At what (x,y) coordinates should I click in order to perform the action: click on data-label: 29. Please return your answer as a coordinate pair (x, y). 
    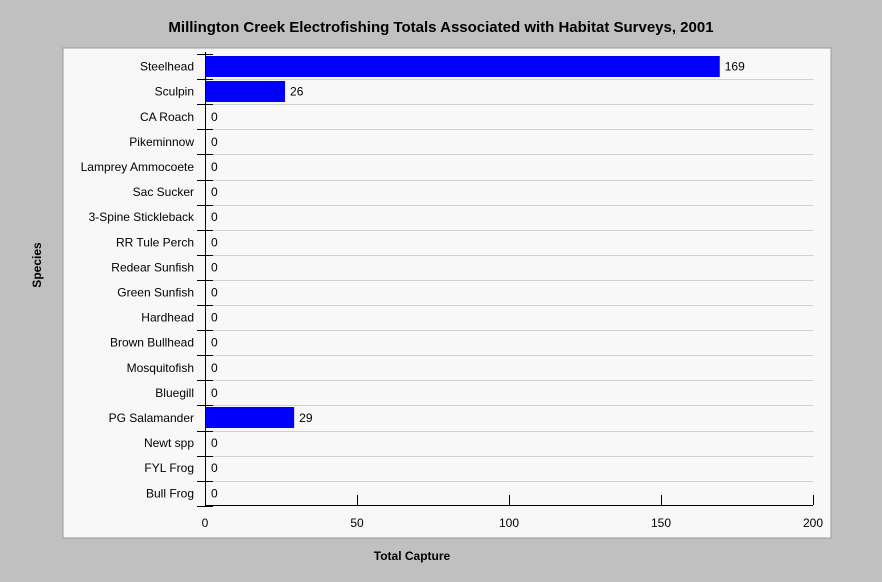
    Looking at the image, I should click on (306, 418).